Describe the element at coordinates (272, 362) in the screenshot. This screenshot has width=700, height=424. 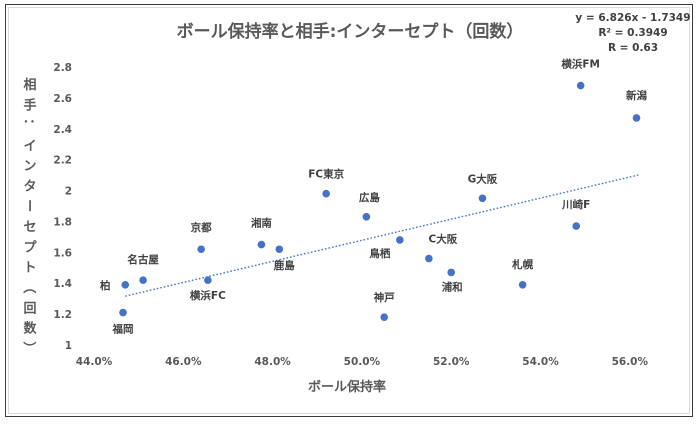
I see `x-tick-label: 48.0%` at that location.